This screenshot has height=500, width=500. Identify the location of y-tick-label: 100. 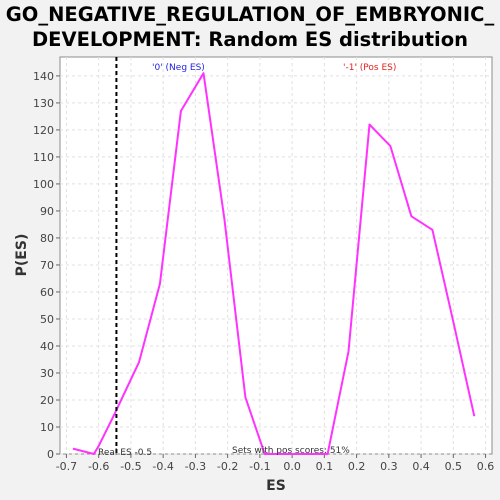
(43, 184).